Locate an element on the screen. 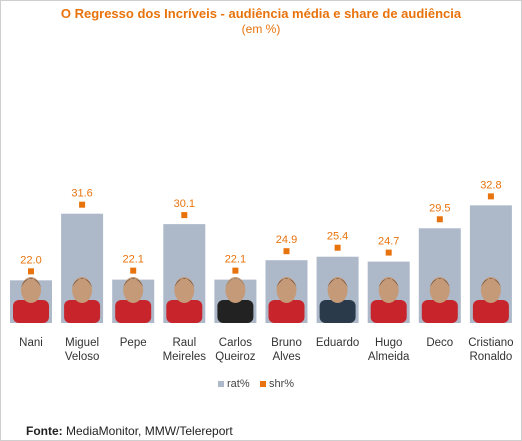  chart-subtitle: (em %) is located at coordinates (261, 29).